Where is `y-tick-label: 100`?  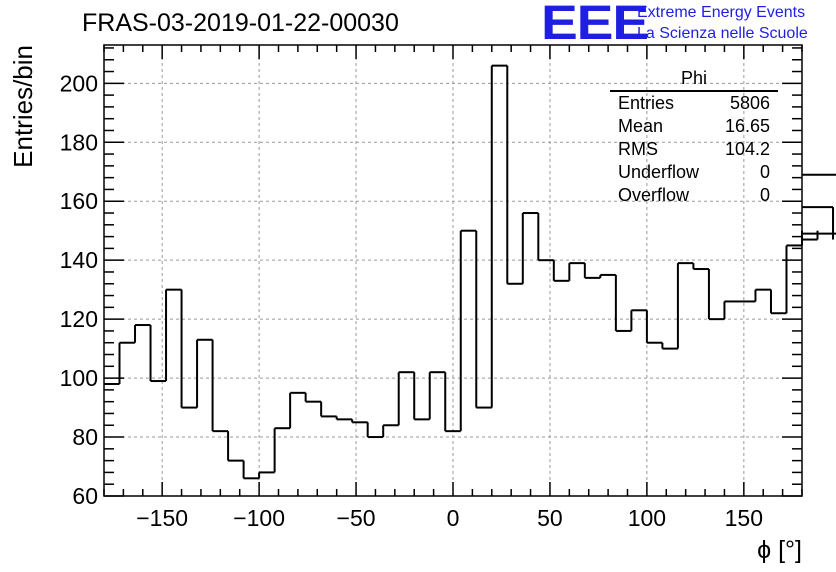 y-tick-label: 100 is located at coordinates (79, 378).